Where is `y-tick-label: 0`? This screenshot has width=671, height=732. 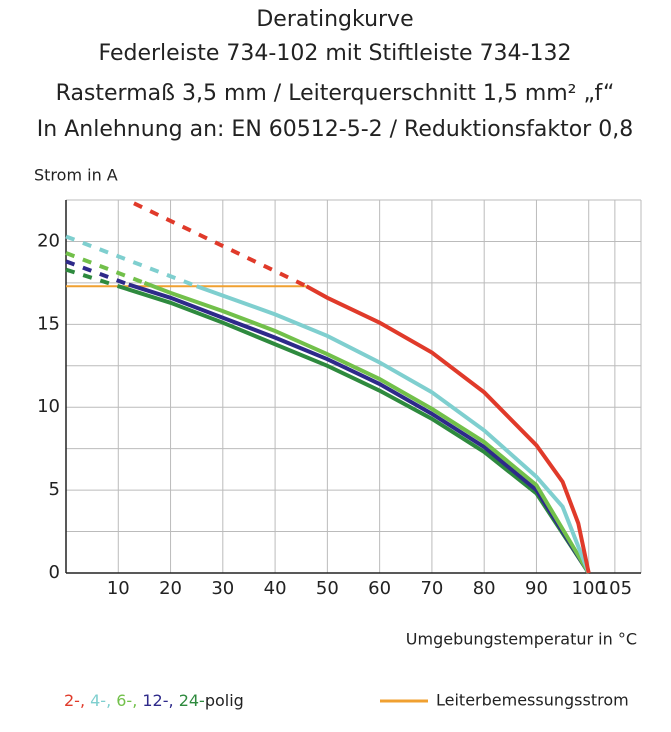 y-tick-label: 0 is located at coordinates (54, 572).